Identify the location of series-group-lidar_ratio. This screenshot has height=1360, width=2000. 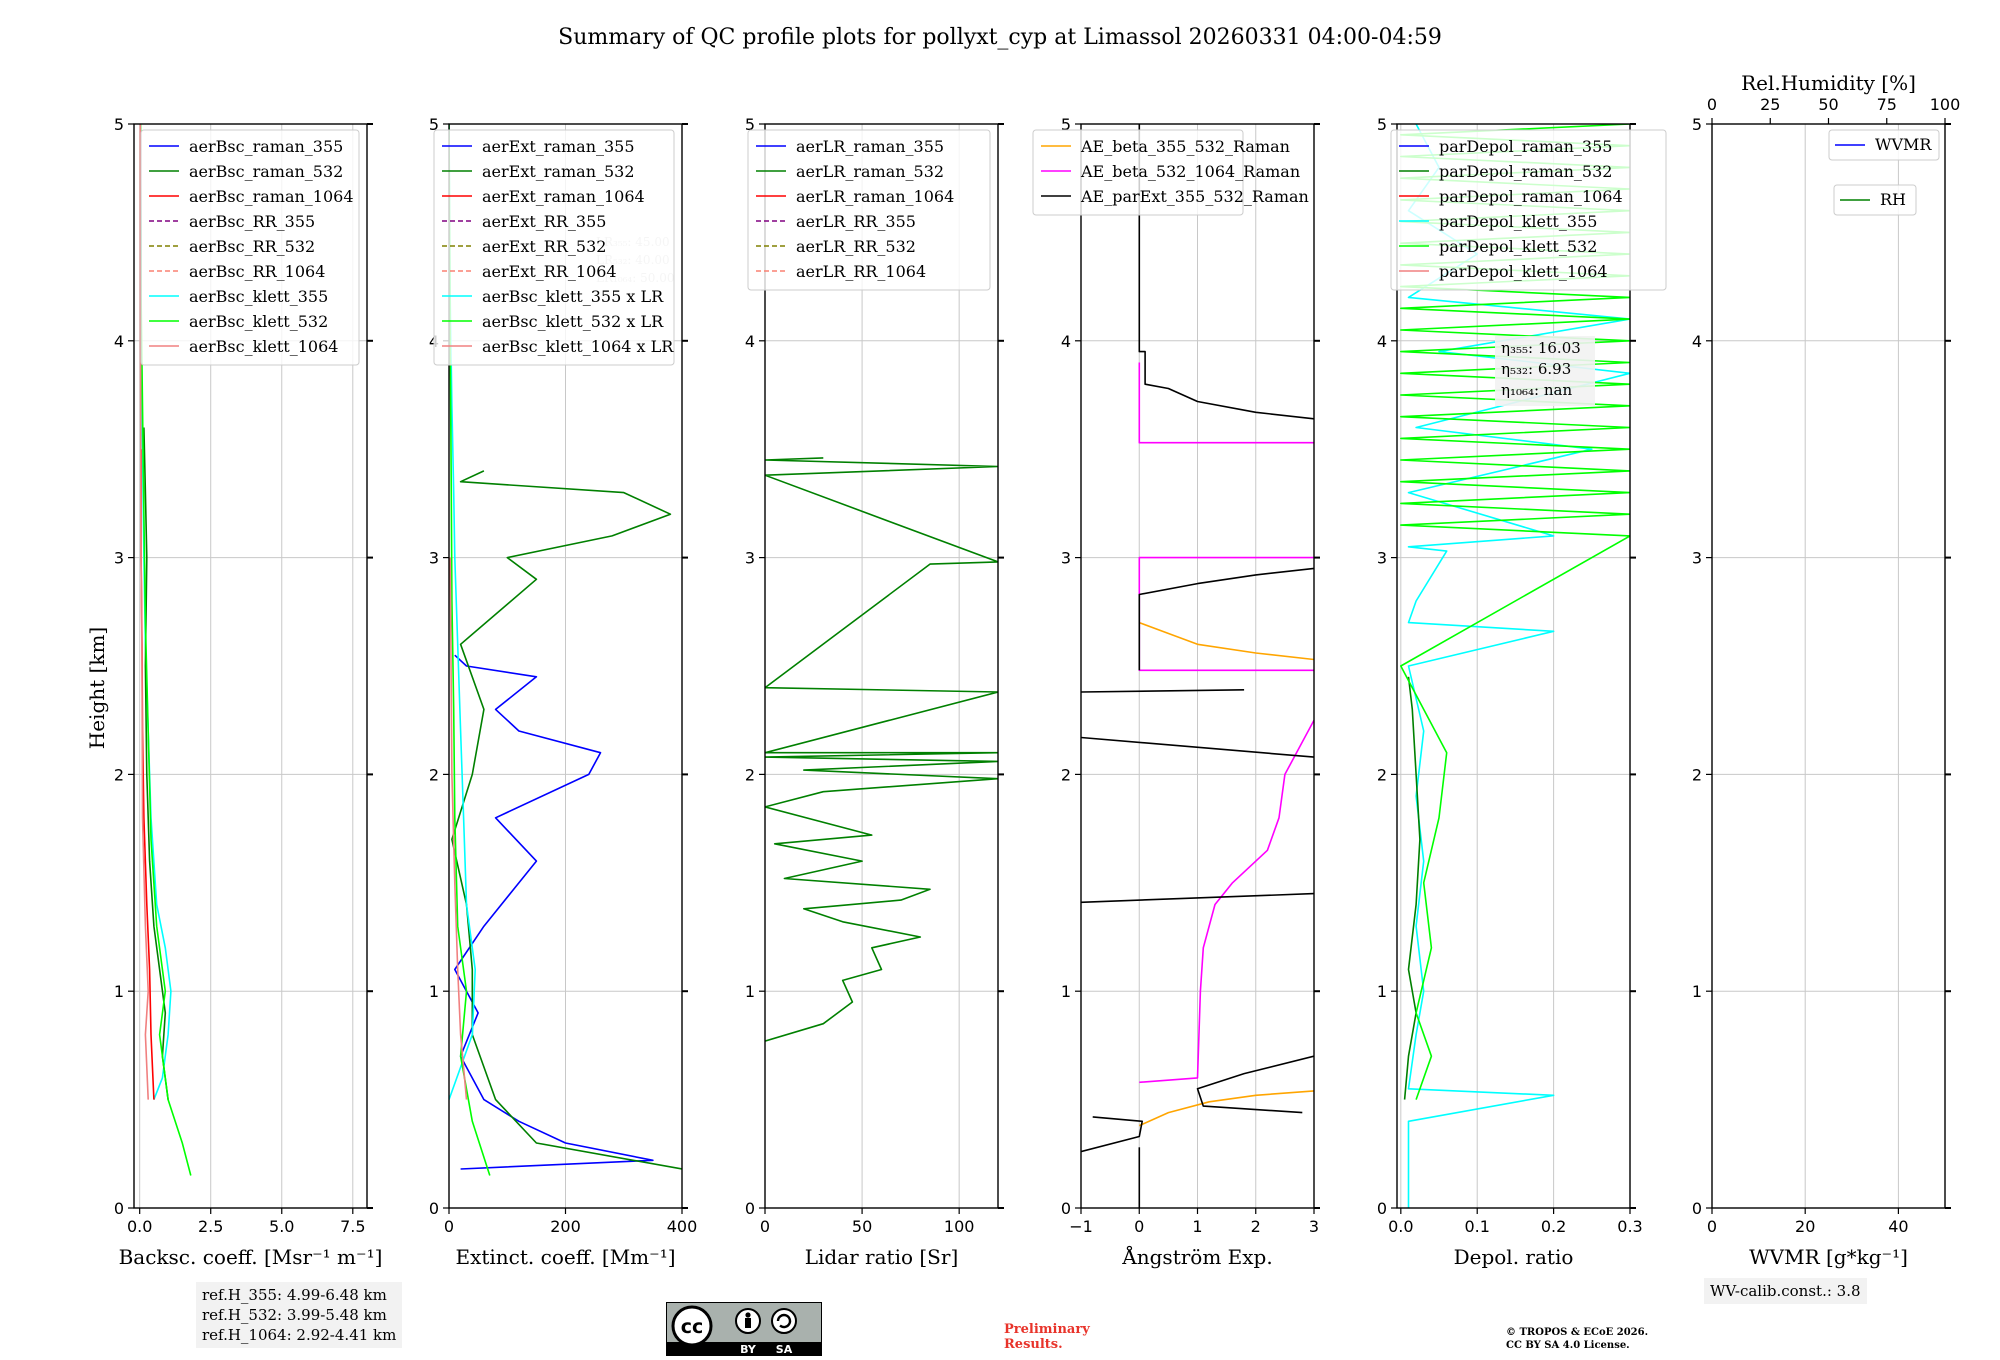
(881, 749).